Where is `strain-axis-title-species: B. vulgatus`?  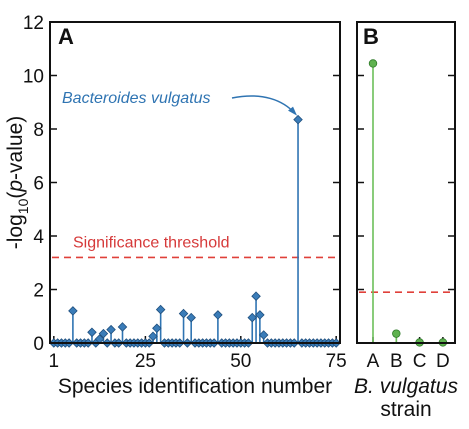 strain-axis-title-species: B. vulgatus is located at coordinates (406, 386).